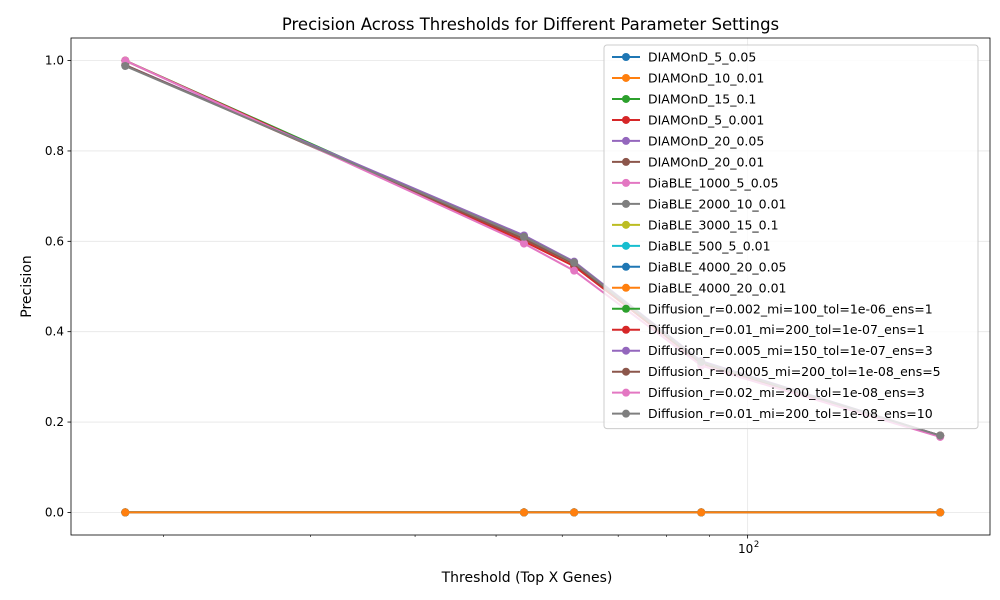 The width and height of the screenshot is (1000, 600). Describe the element at coordinates (717, 266) in the screenshot. I see `legend-label: DiaBLE_4000_20_0.05` at that location.